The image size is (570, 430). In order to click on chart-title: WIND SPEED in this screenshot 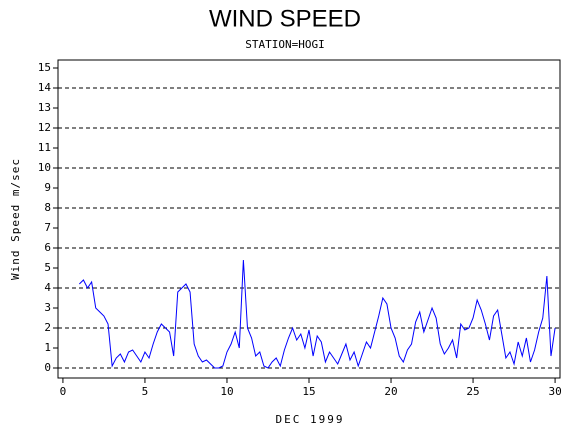, I will do `click(285, 18)`.